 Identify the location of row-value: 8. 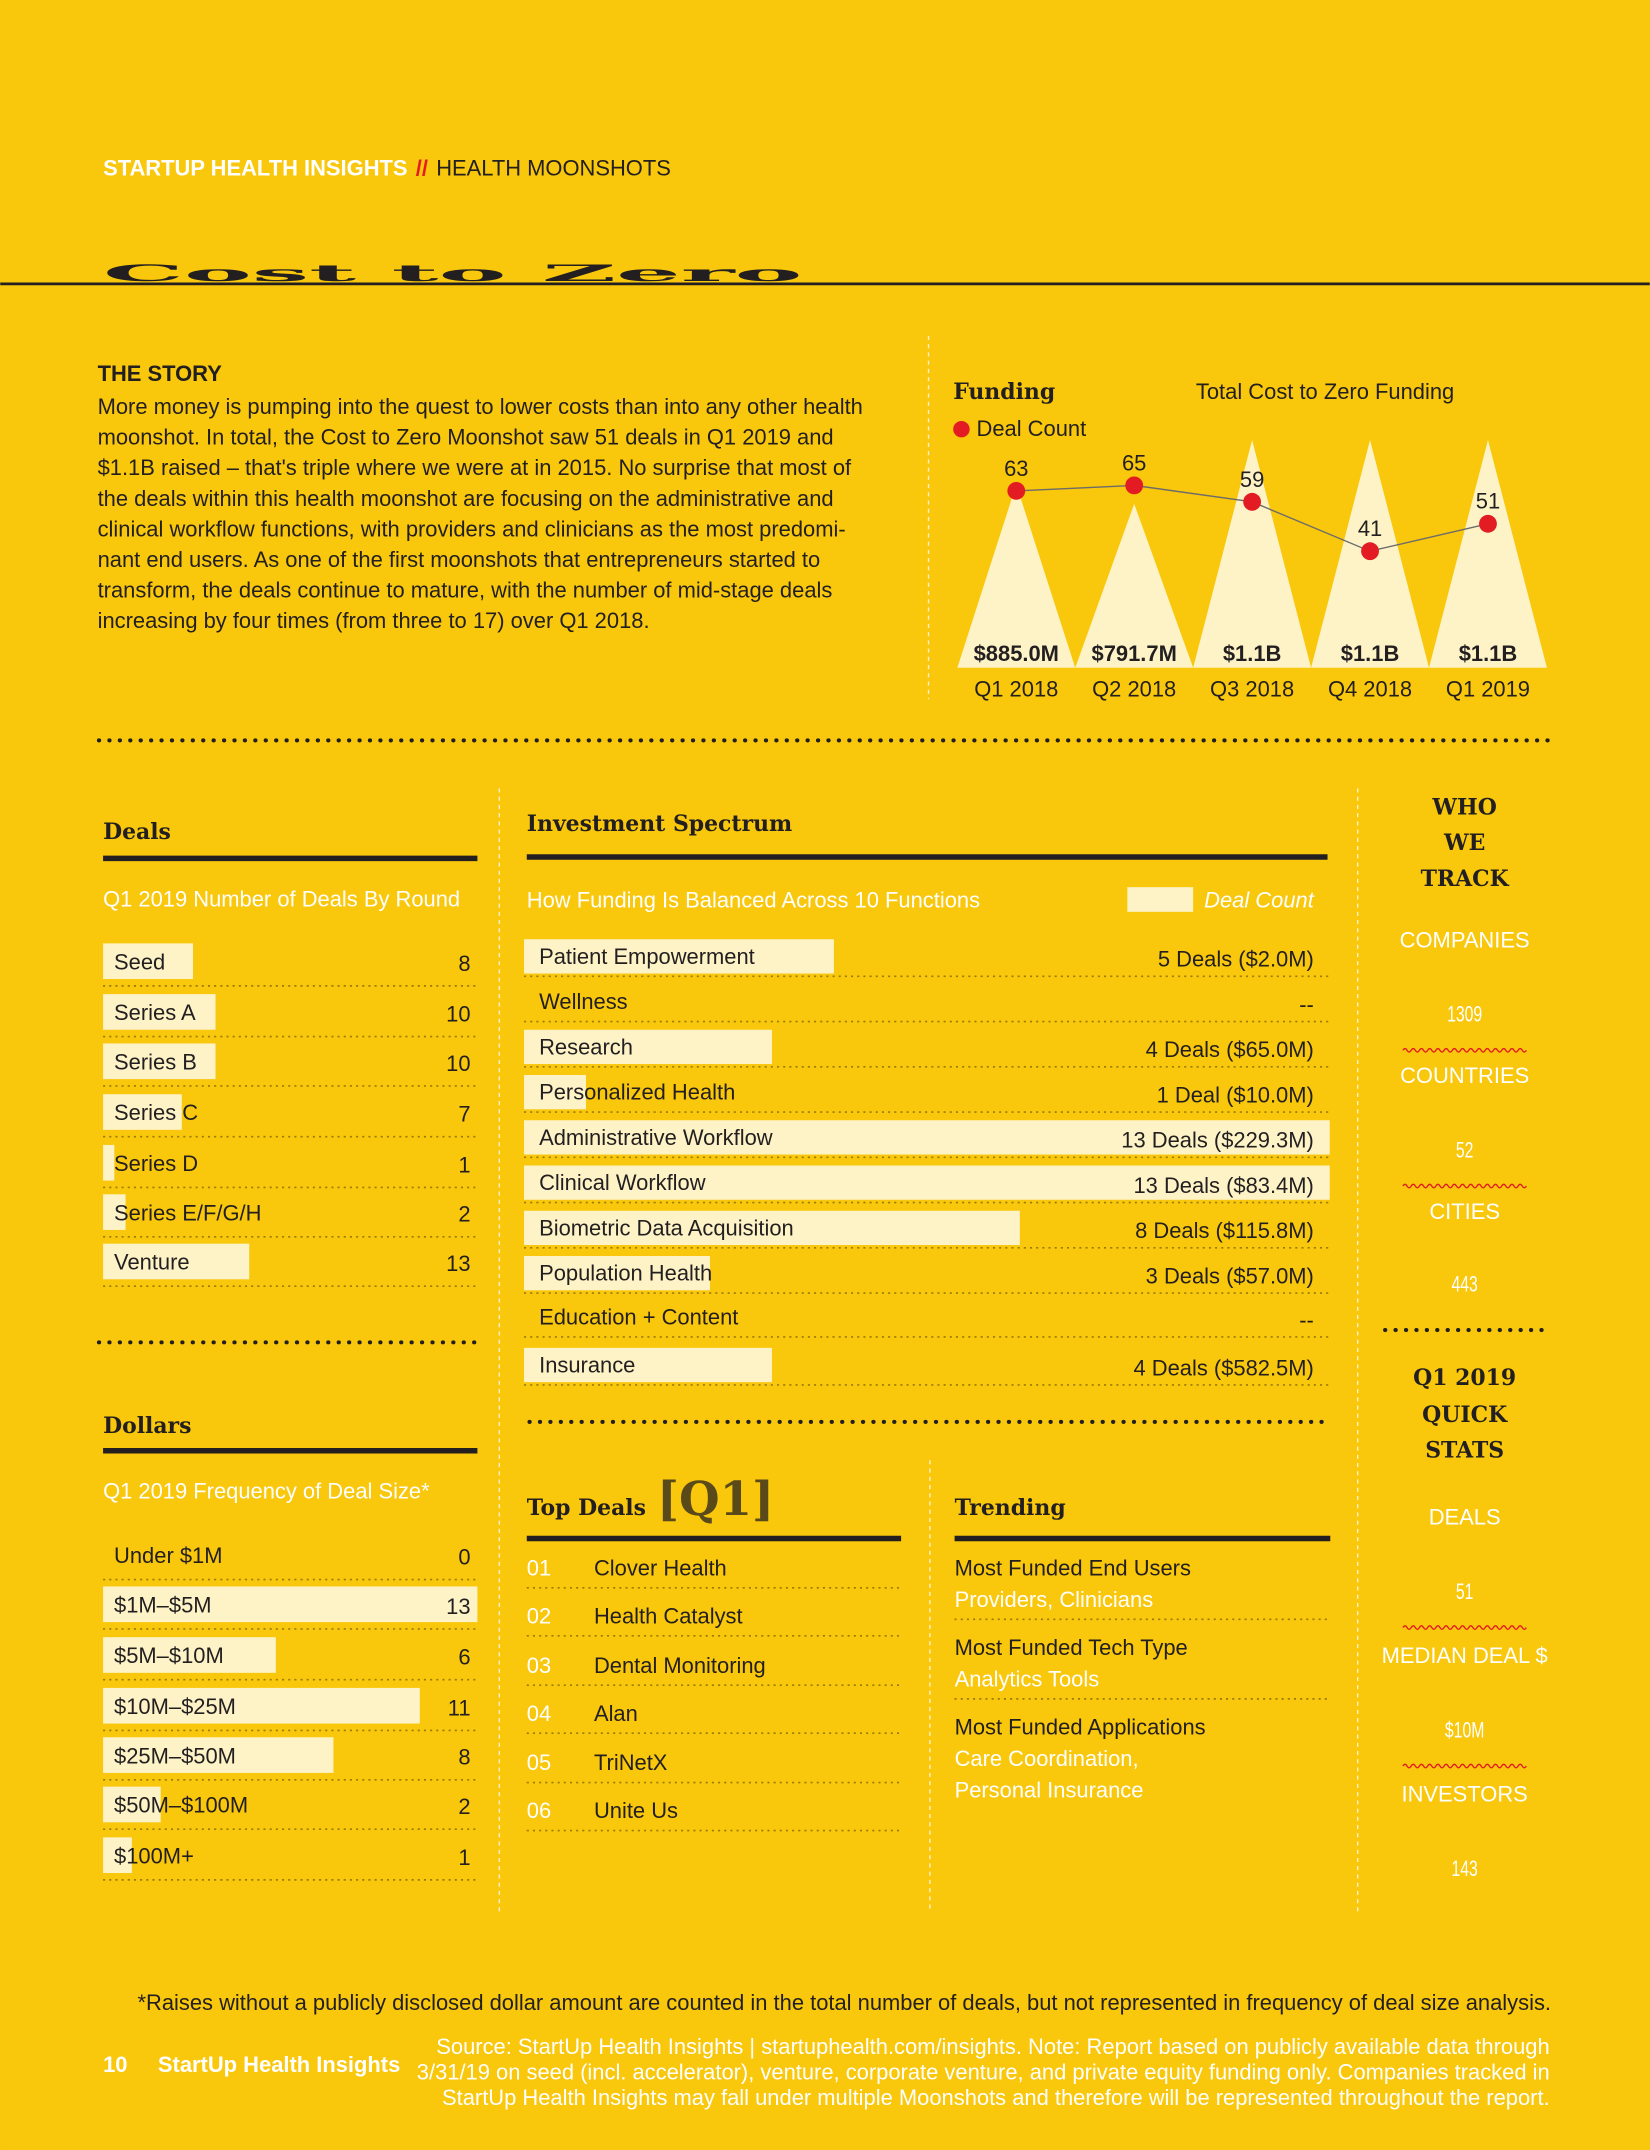
(464, 1757).